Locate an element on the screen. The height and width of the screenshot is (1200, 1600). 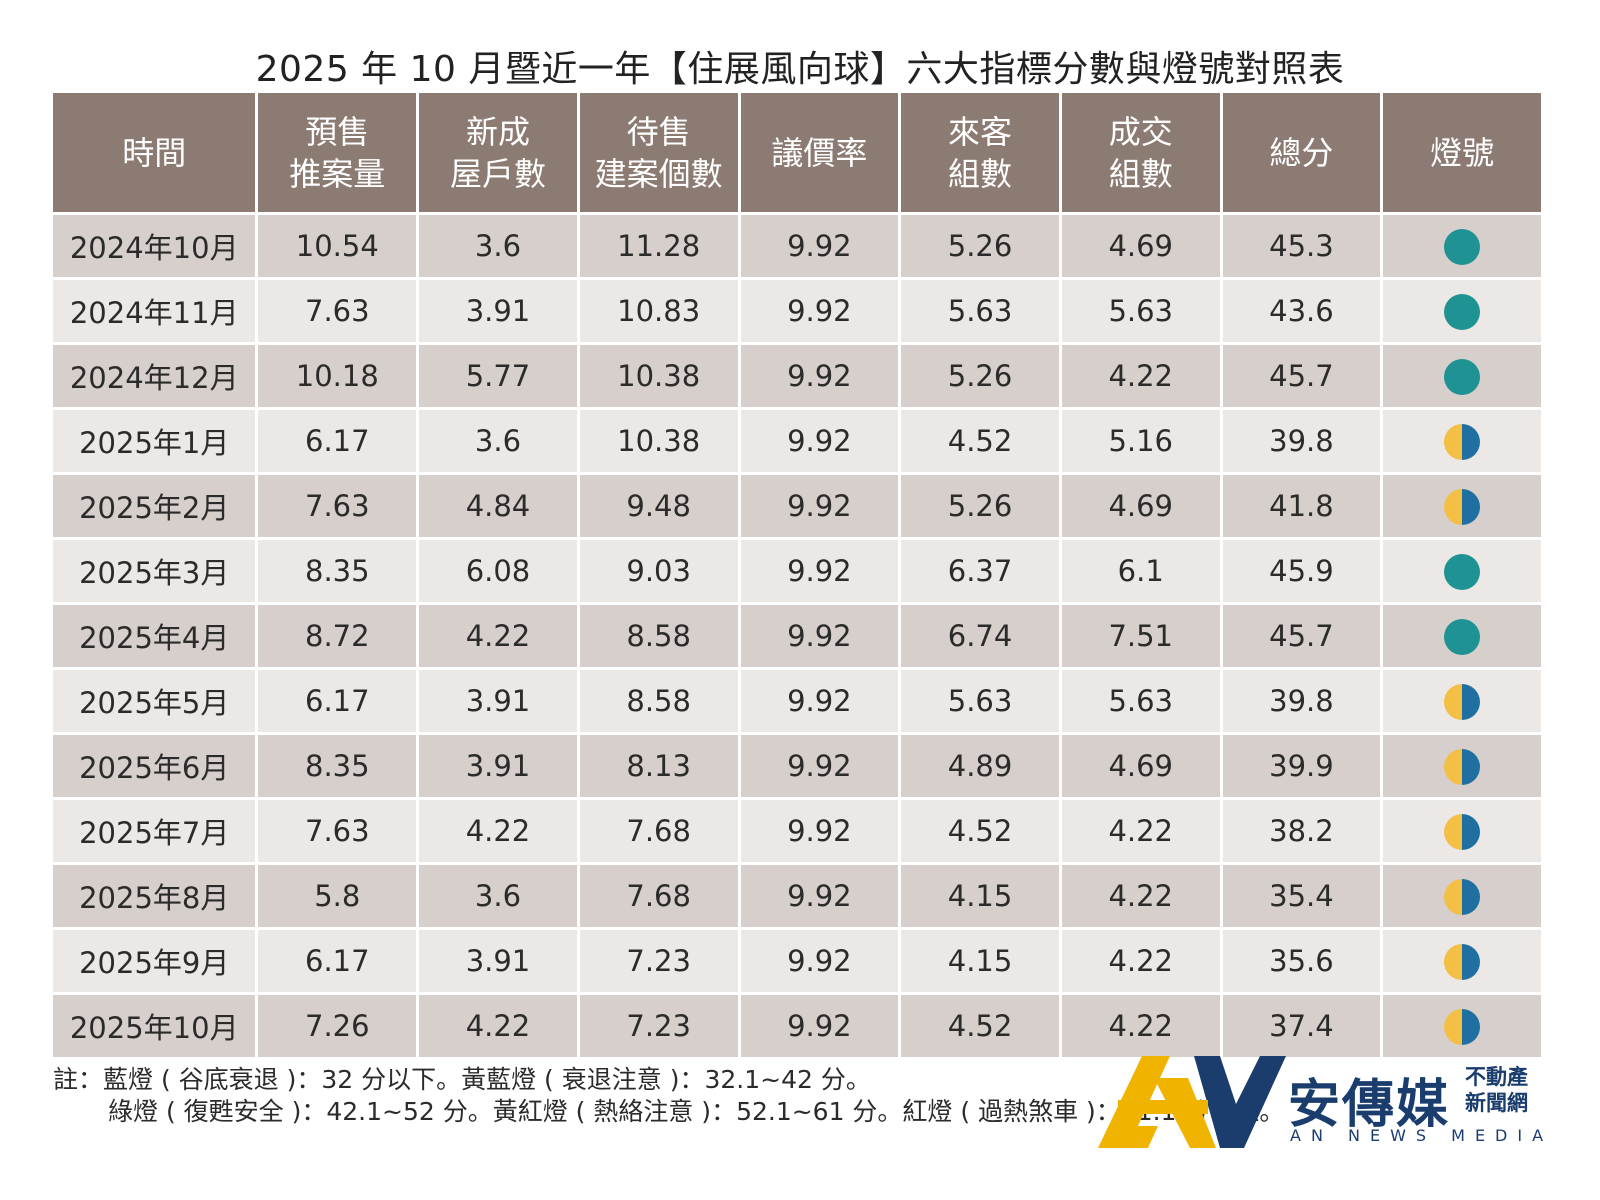
score-cell: 7.23 is located at coordinates (658, 1026).